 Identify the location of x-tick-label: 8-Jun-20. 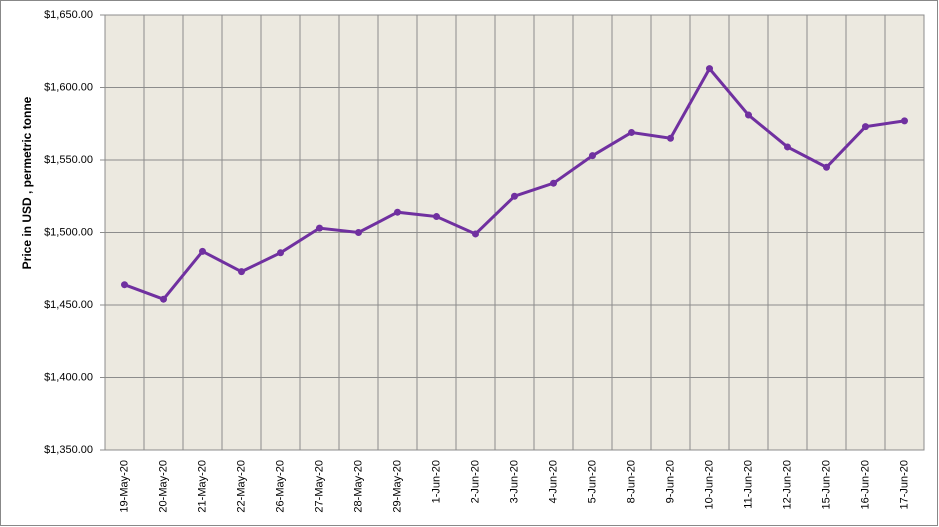
(631, 481).